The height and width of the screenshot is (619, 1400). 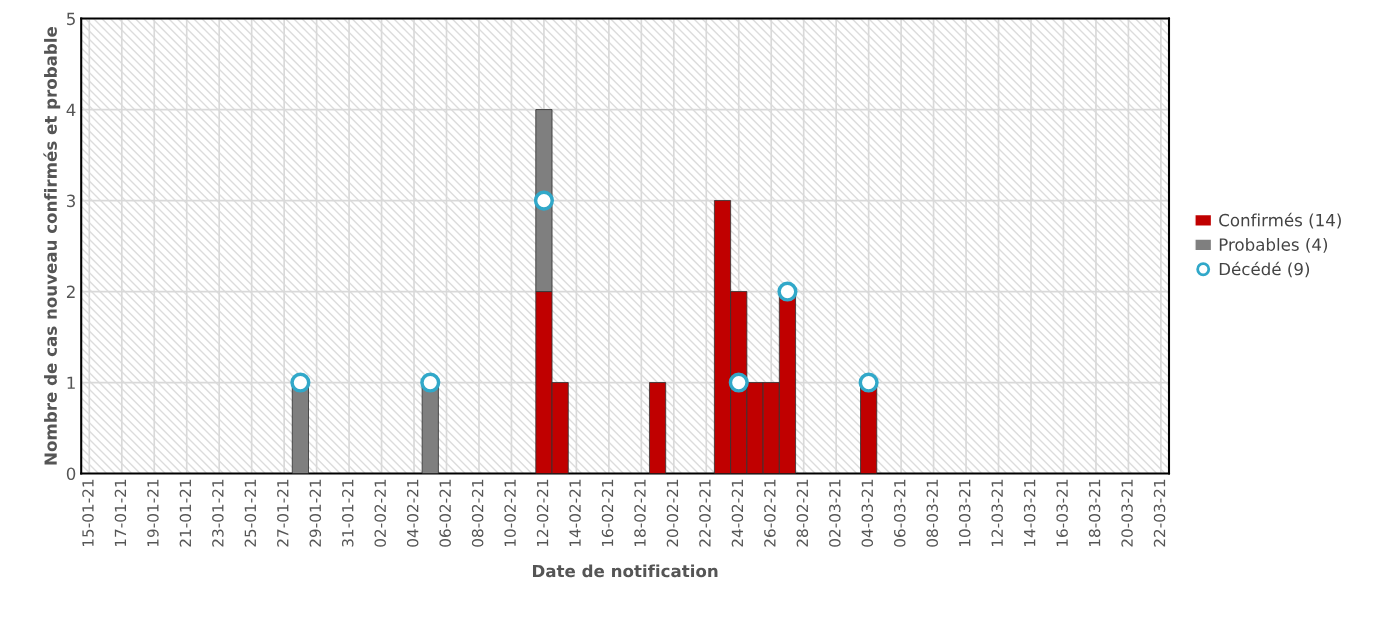 What do you see at coordinates (672, 513) in the screenshot?
I see `x-tick-label: 20-02-21` at bounding box center [672, 513].